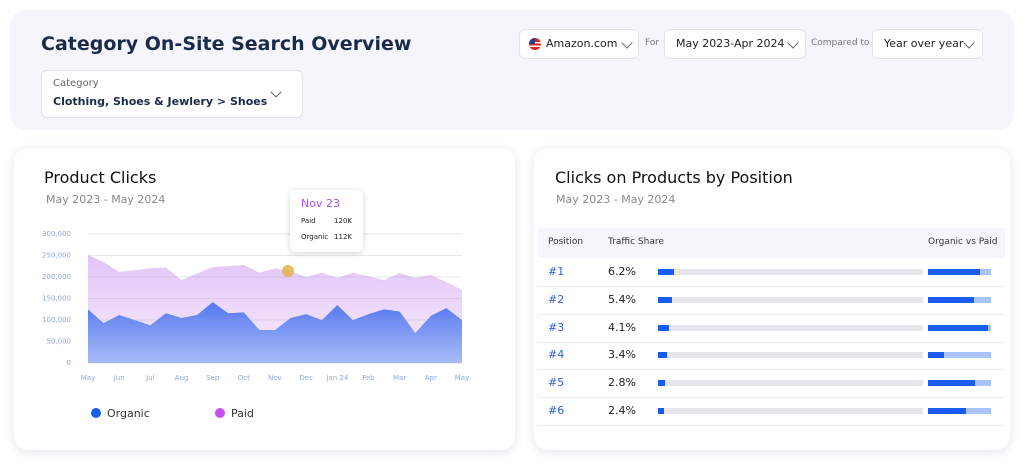  I want to click on hover-dot, so click(288, 271).